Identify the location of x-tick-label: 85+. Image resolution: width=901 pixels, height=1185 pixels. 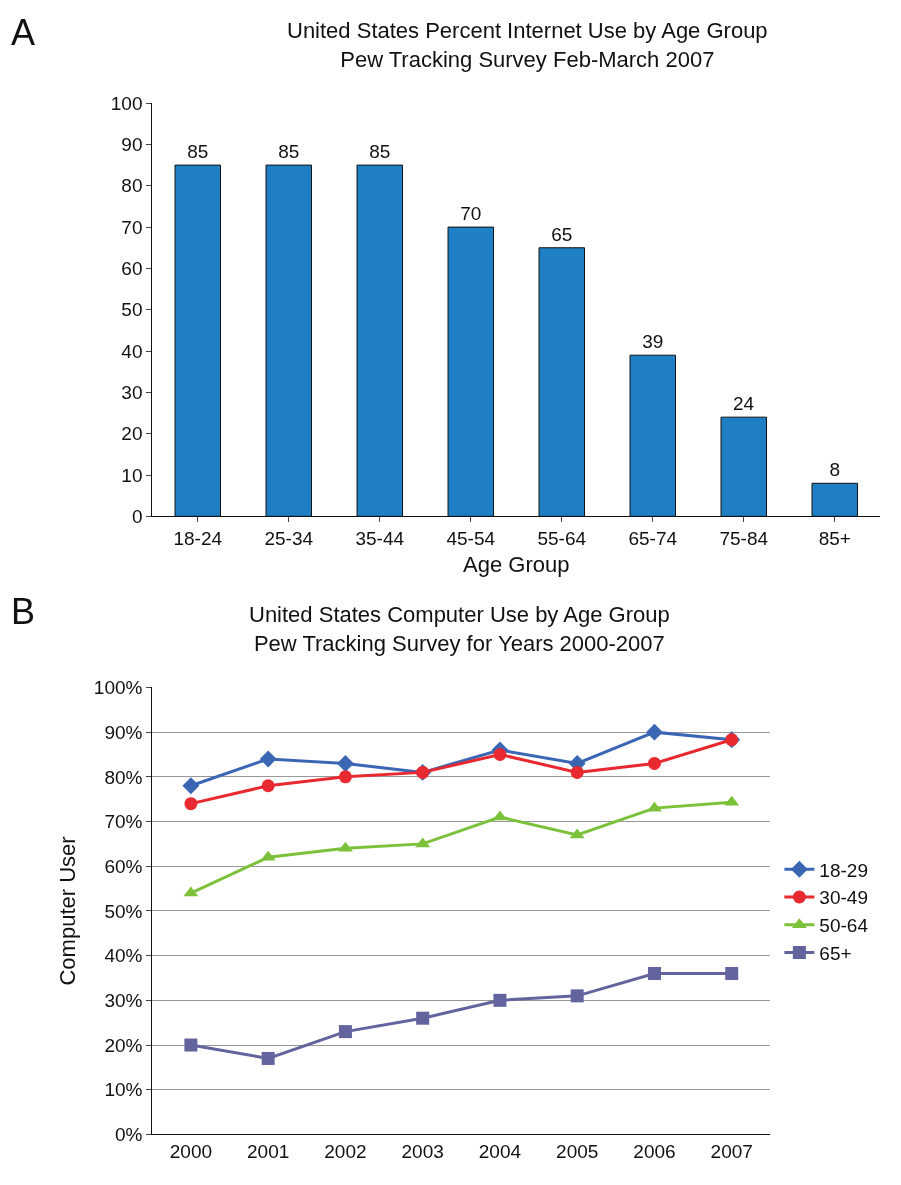
(834, 539).